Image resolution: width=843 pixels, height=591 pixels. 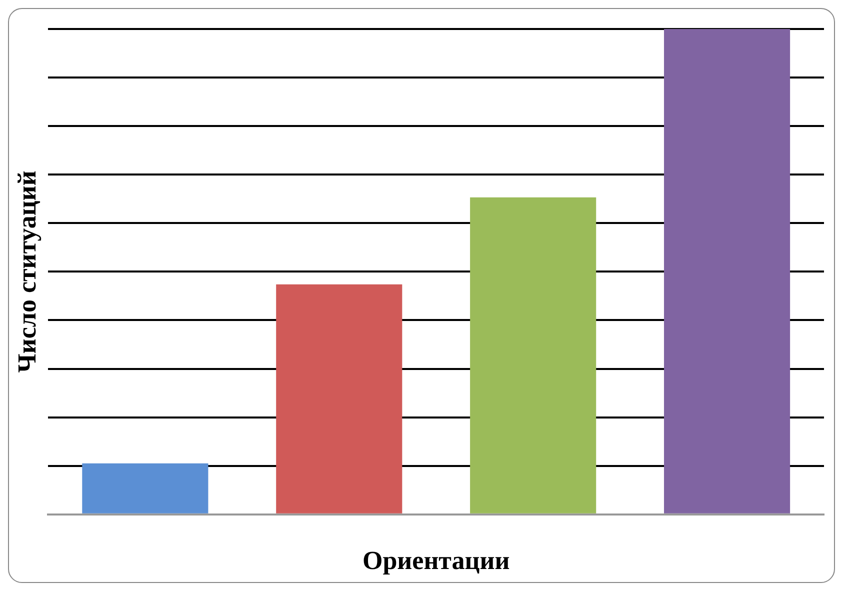 What do you see at coordinates (27, 271) in the screenshot?
I see `y-axis-title: Число ституаций` at bounding box center [27, 271].